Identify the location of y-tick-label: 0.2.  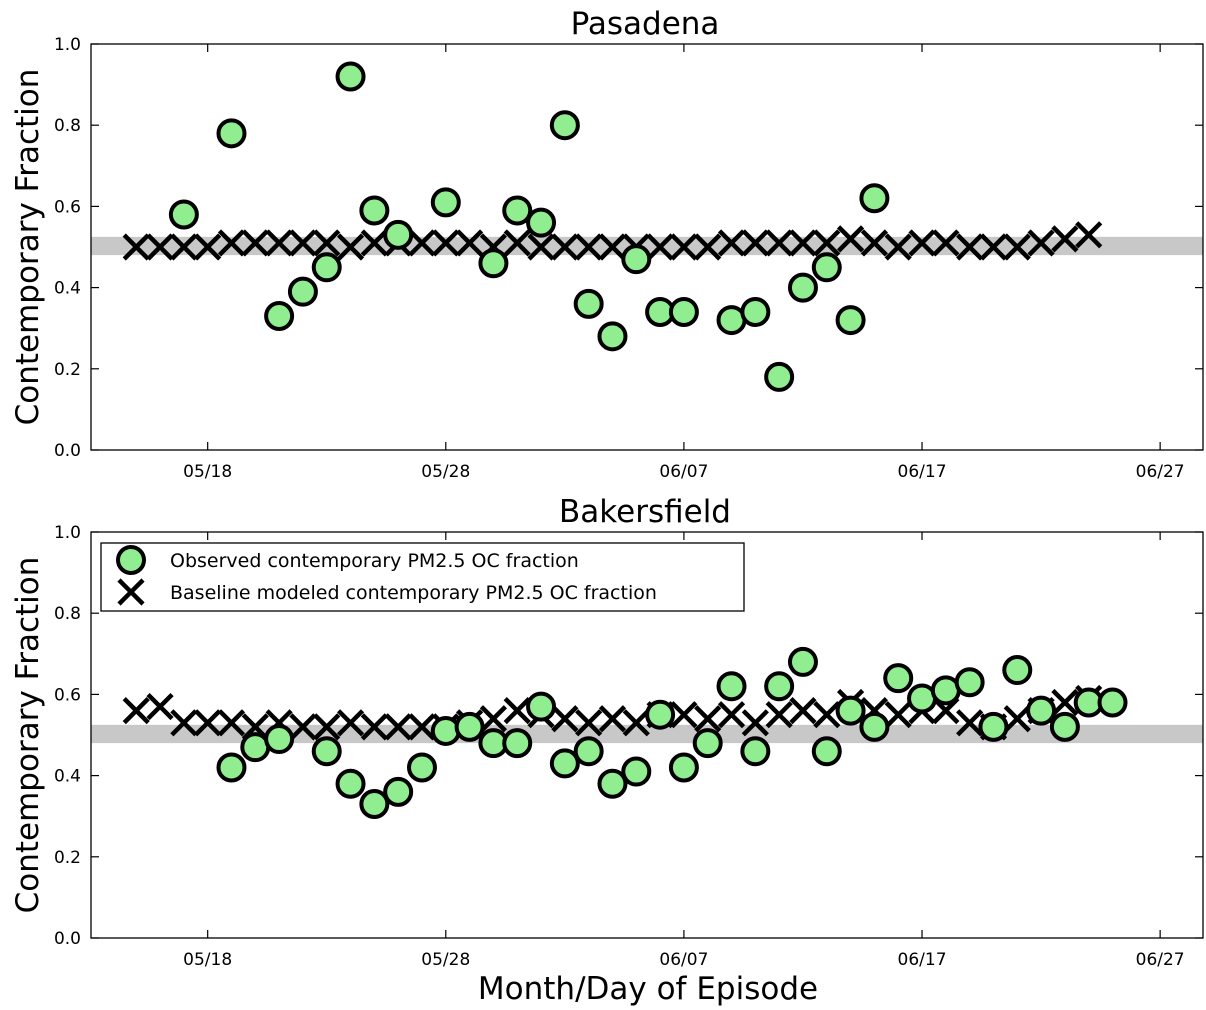
(67, 858).